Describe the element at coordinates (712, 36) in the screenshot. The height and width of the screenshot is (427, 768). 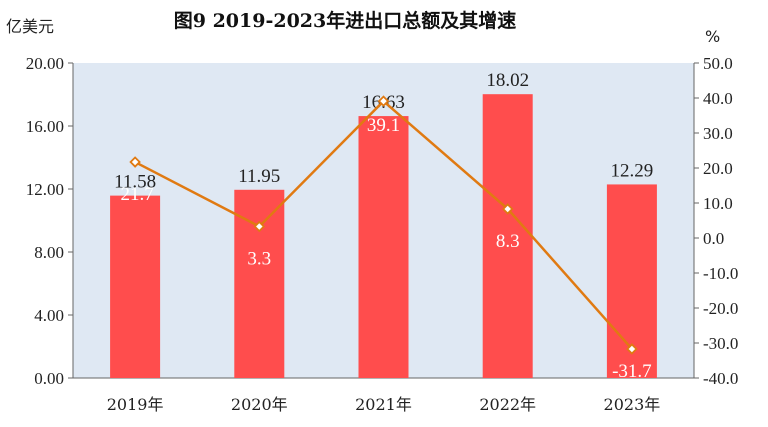
I see `right-axis-unit: %` at that location.